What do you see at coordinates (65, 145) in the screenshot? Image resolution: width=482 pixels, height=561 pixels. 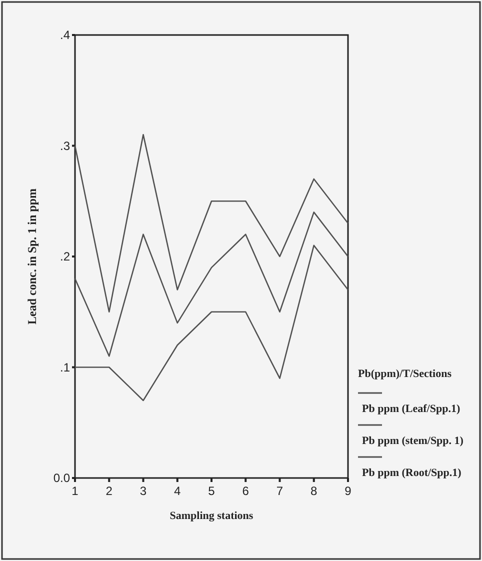 I see `y-tick-label: .3` at bounding box center [65, 145].